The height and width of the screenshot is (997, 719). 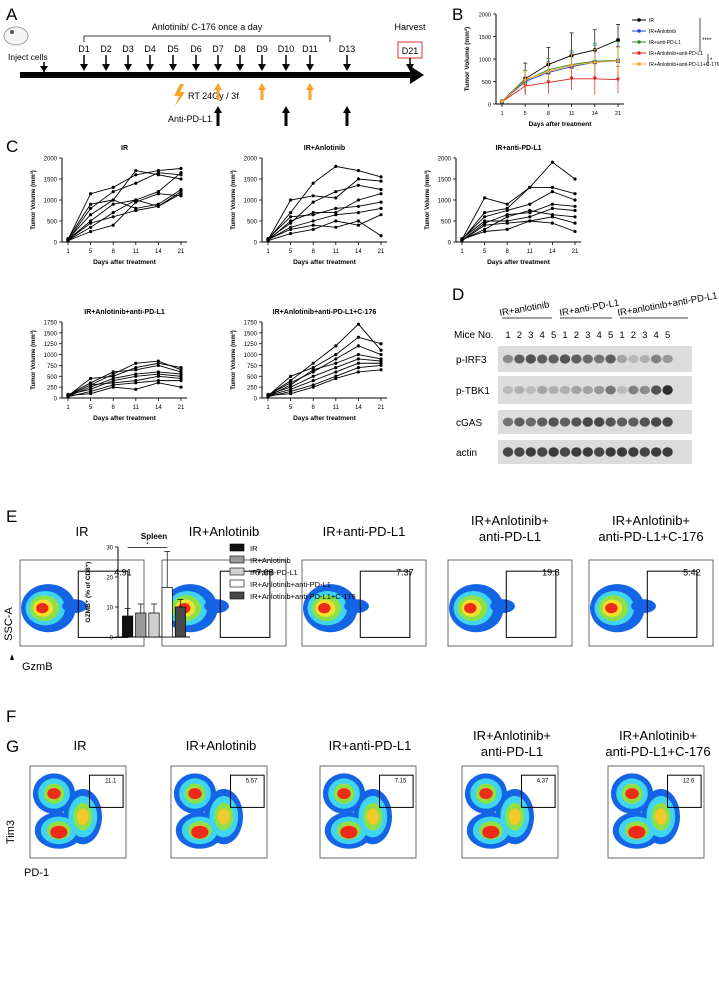 I want to click on chart-title: IR+anti-PD-L1, so click(x=518, y=148).